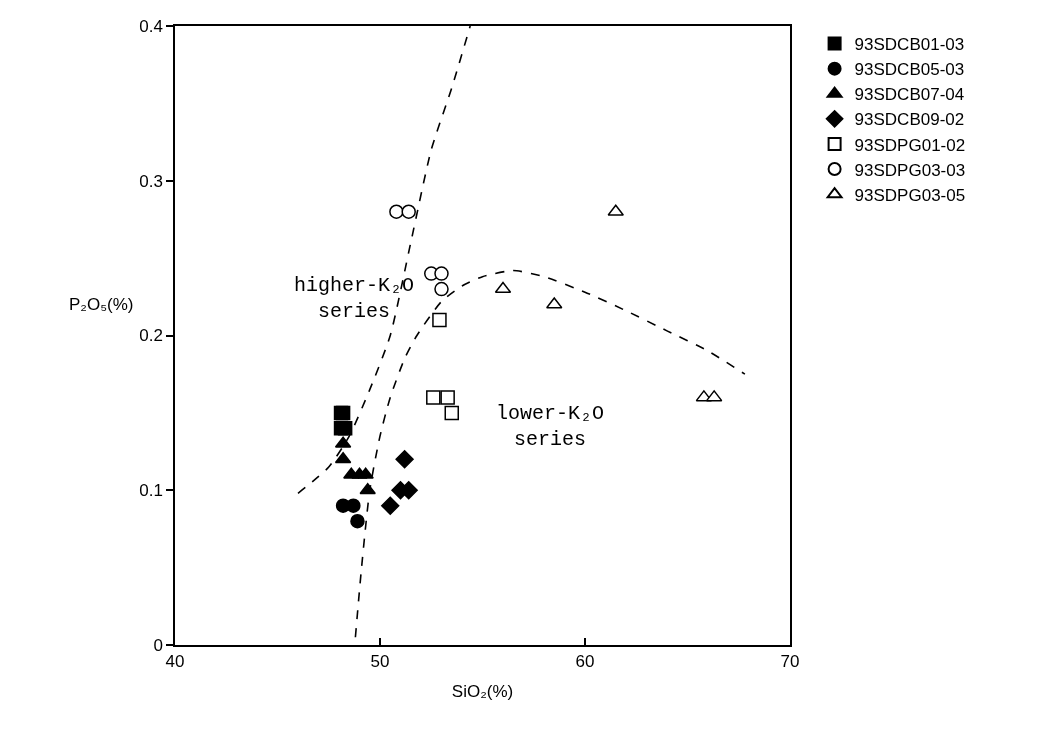 Image resolution: width=1062 pixels, height=739 pixels. Describe the element at coordinates (910, 145) in the screenshot. I see `legend-label: 93SDPG01-02` at that location.